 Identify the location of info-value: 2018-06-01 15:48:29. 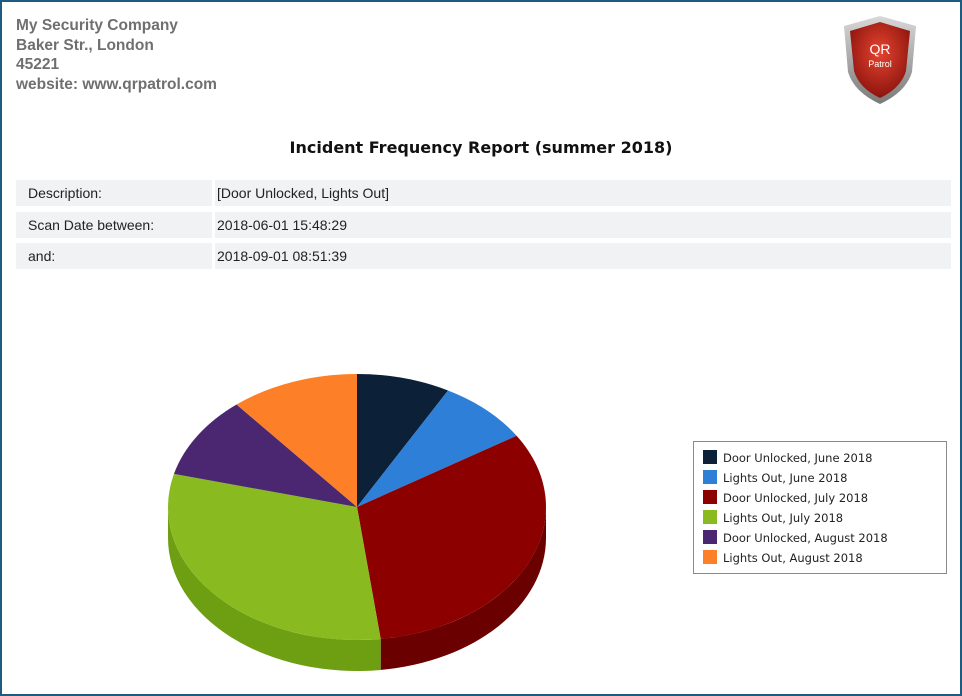
(583, 225).